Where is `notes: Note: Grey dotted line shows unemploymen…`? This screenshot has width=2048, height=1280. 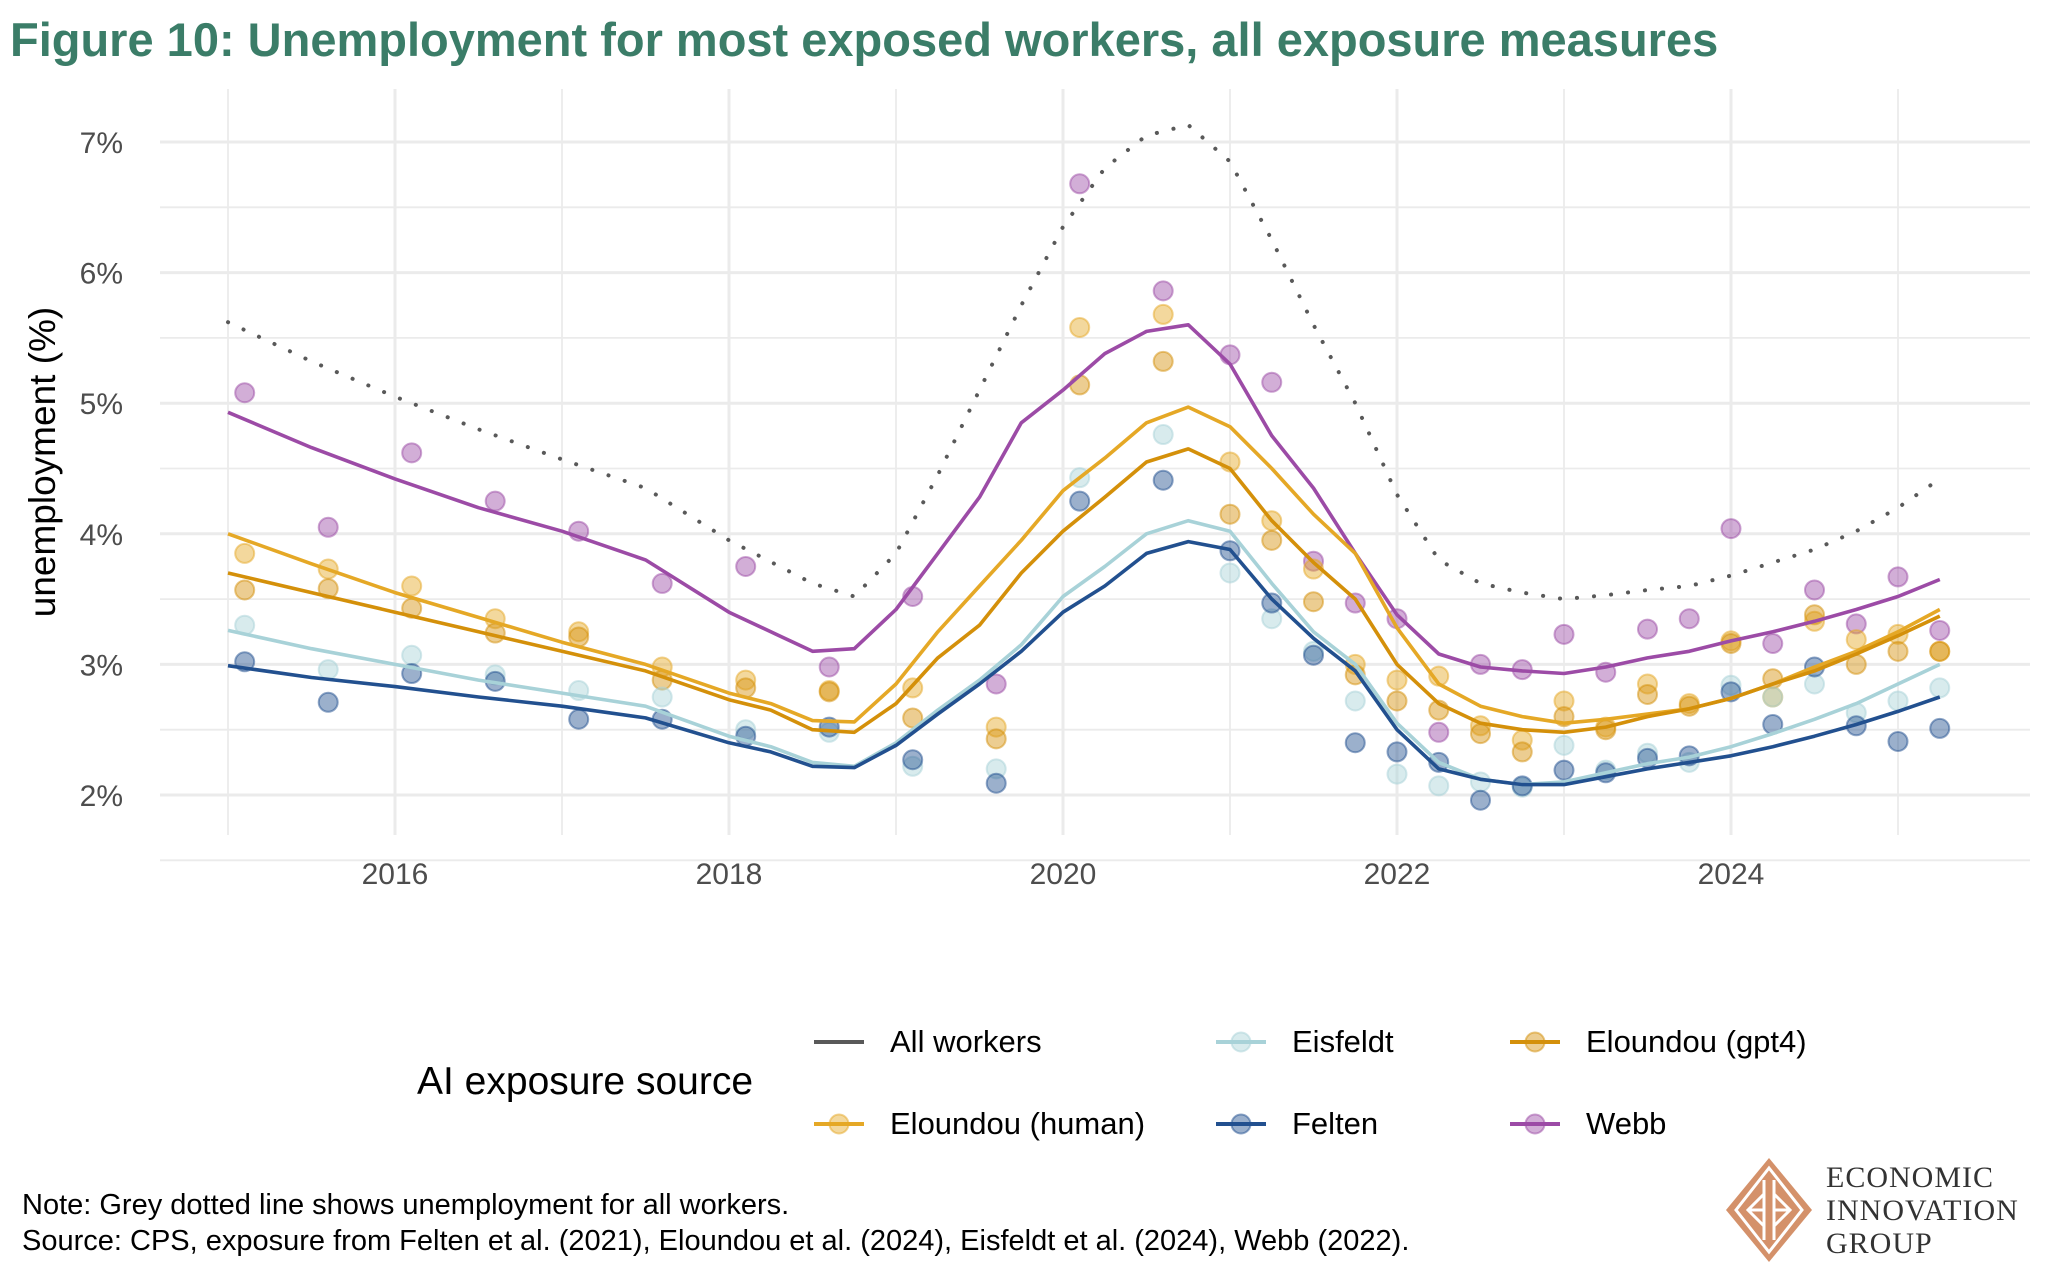
notes: Note: Grey dotted line shows unemploymen… is located at coordinates (715, 1223).